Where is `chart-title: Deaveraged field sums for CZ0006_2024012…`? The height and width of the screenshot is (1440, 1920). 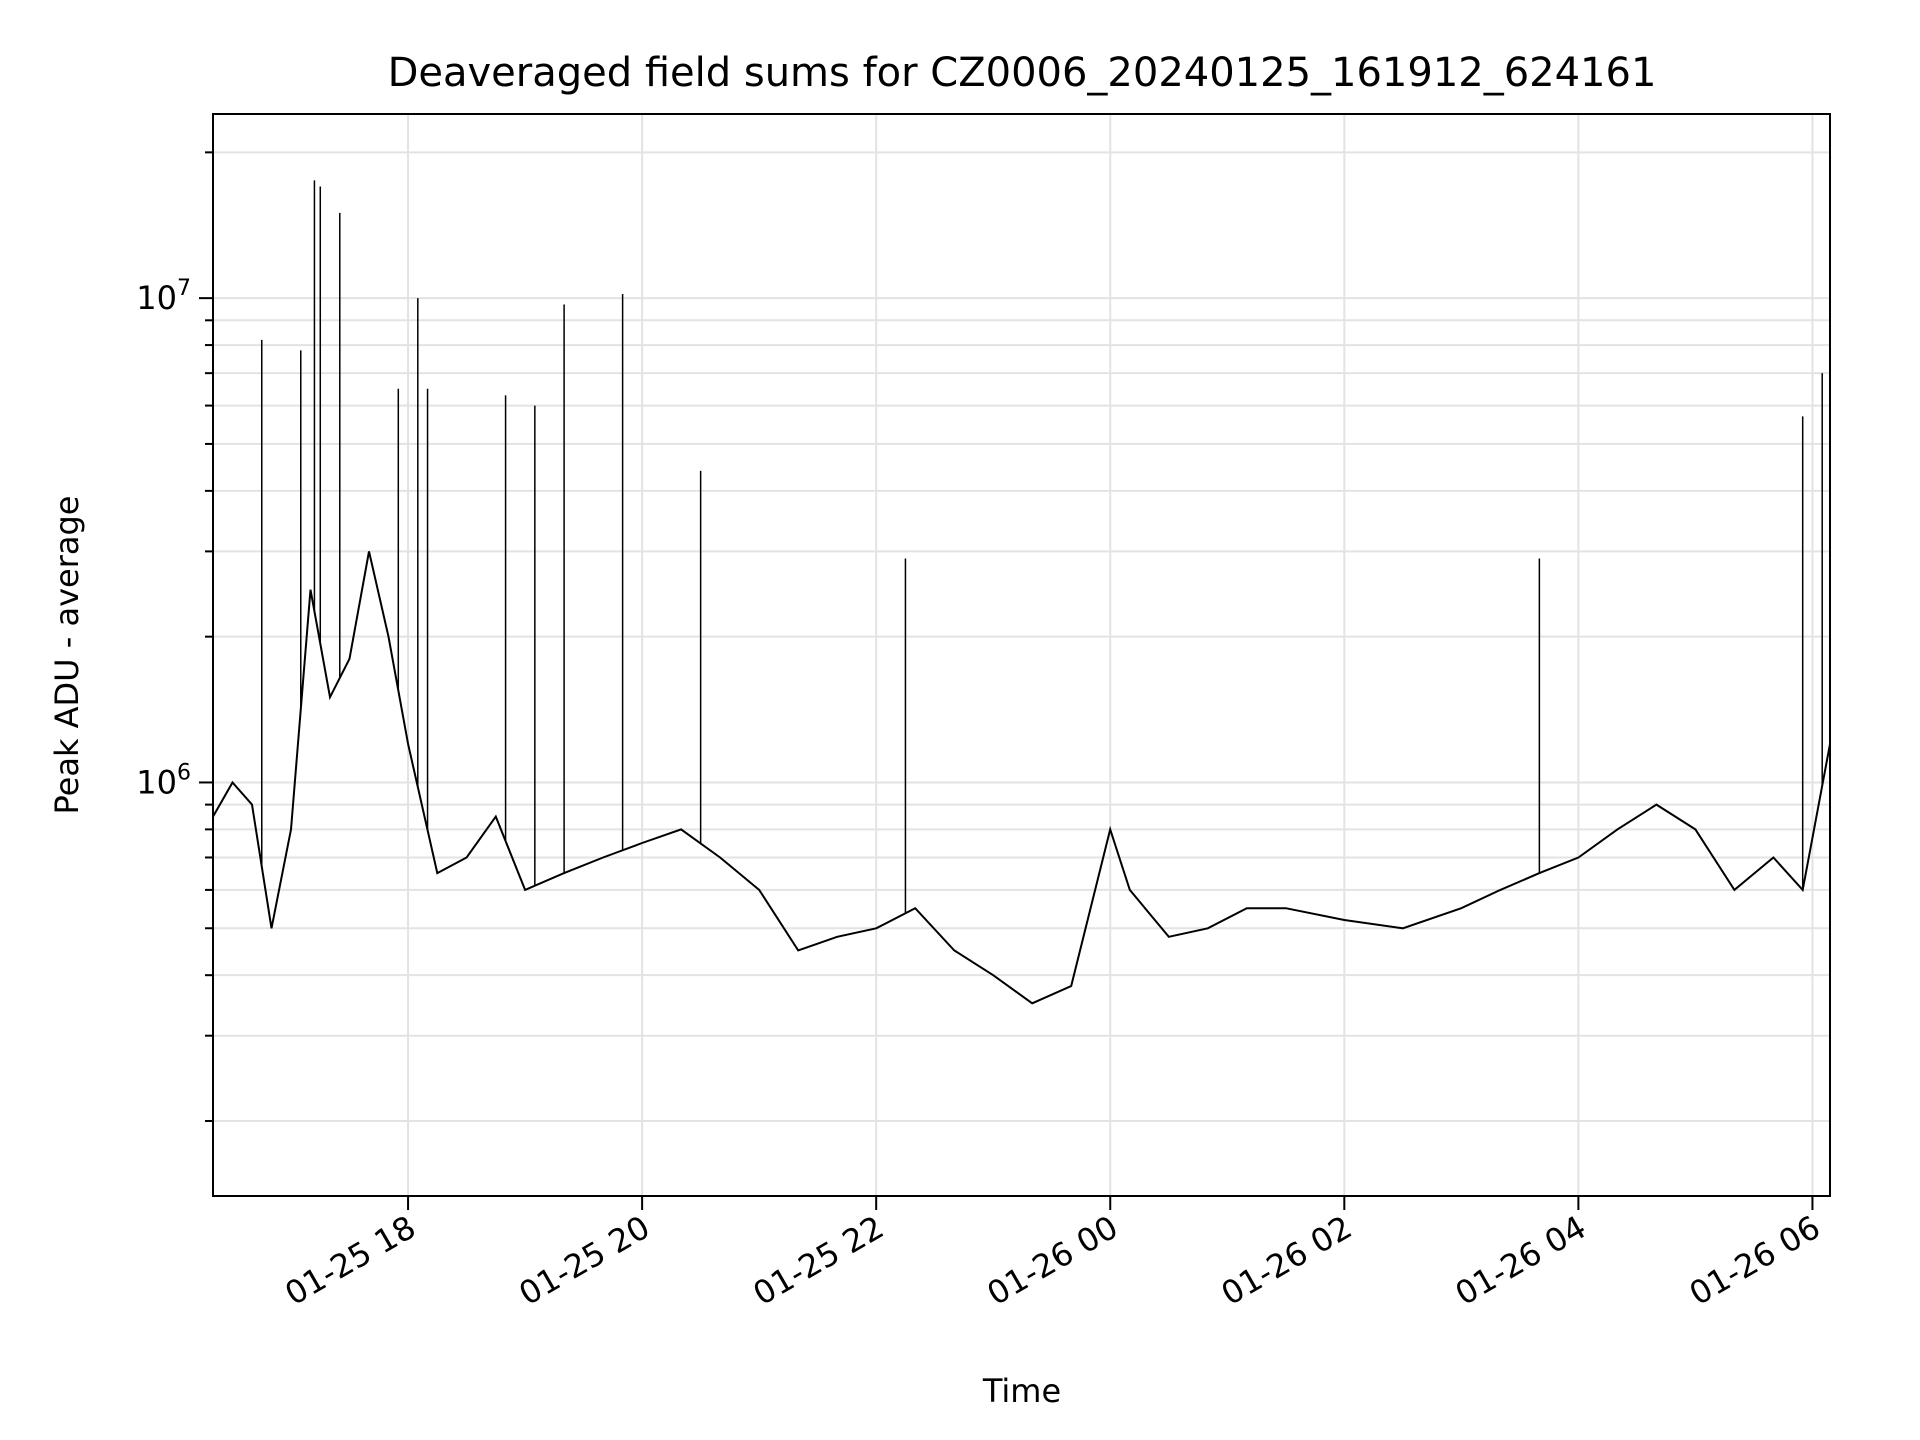 chart-title: Deaveraged field sums for CZ0006_2024012… is located at coordinates (1022, 73).